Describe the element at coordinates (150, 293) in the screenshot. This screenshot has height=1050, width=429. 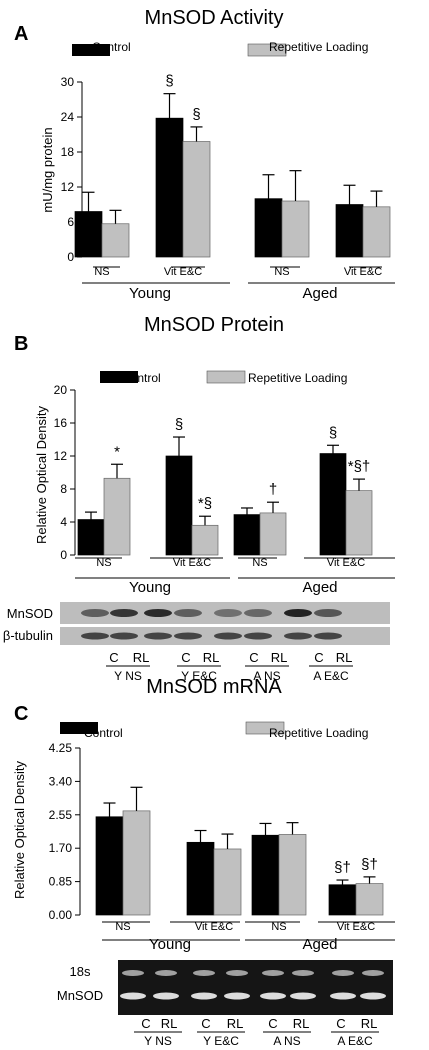
I see `chart0-group-label: Young` at that location.